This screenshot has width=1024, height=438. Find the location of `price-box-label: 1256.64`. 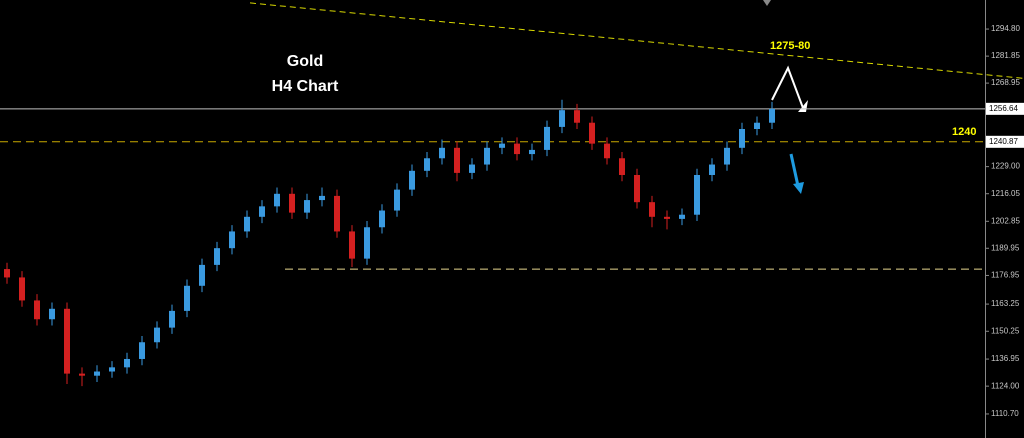

price-box-label: 1256.64 is located at coordinates (1003, 108).